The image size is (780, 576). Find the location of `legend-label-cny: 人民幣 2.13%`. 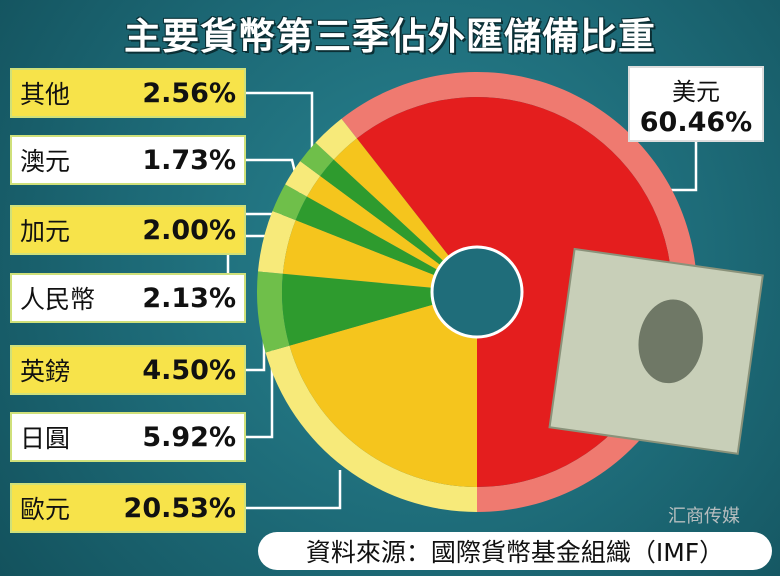

legend-label-cny: 人民幣 2.13% is located at coordinates (128, 298).